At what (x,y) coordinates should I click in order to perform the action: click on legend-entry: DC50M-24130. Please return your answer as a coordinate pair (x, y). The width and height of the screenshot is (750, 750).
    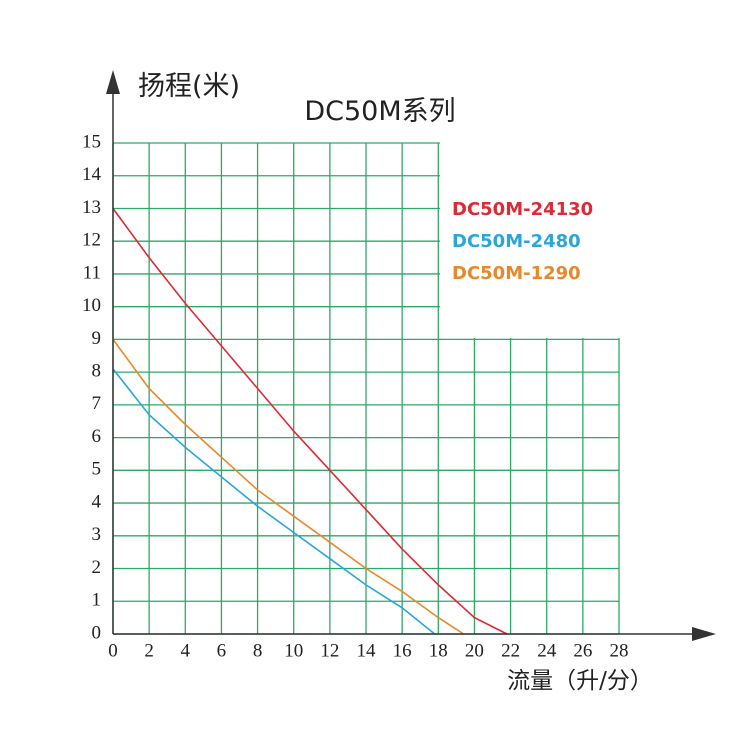
    Looking at the image, I should click on (522, 209).